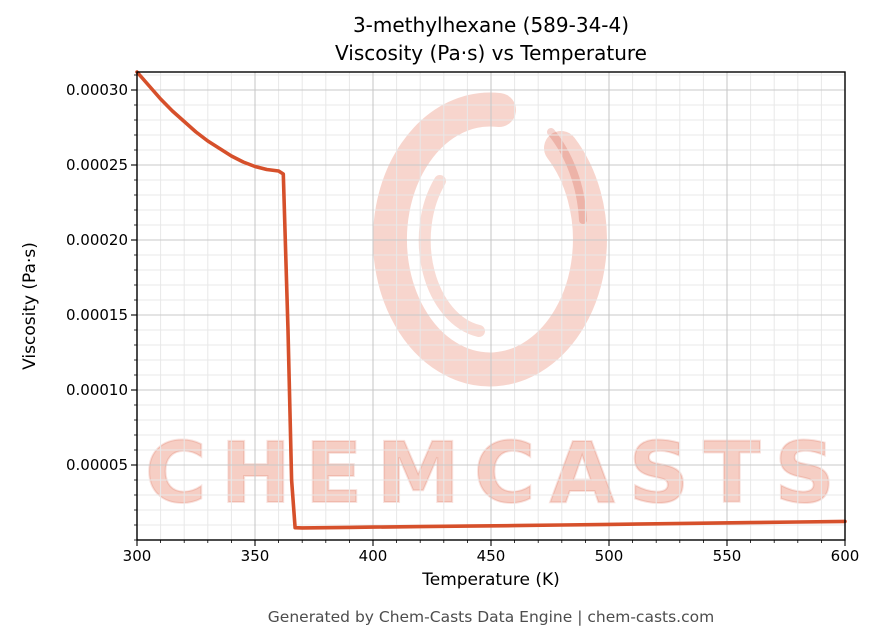  I want to click on x-tick-label: 550, so click(727, 556).